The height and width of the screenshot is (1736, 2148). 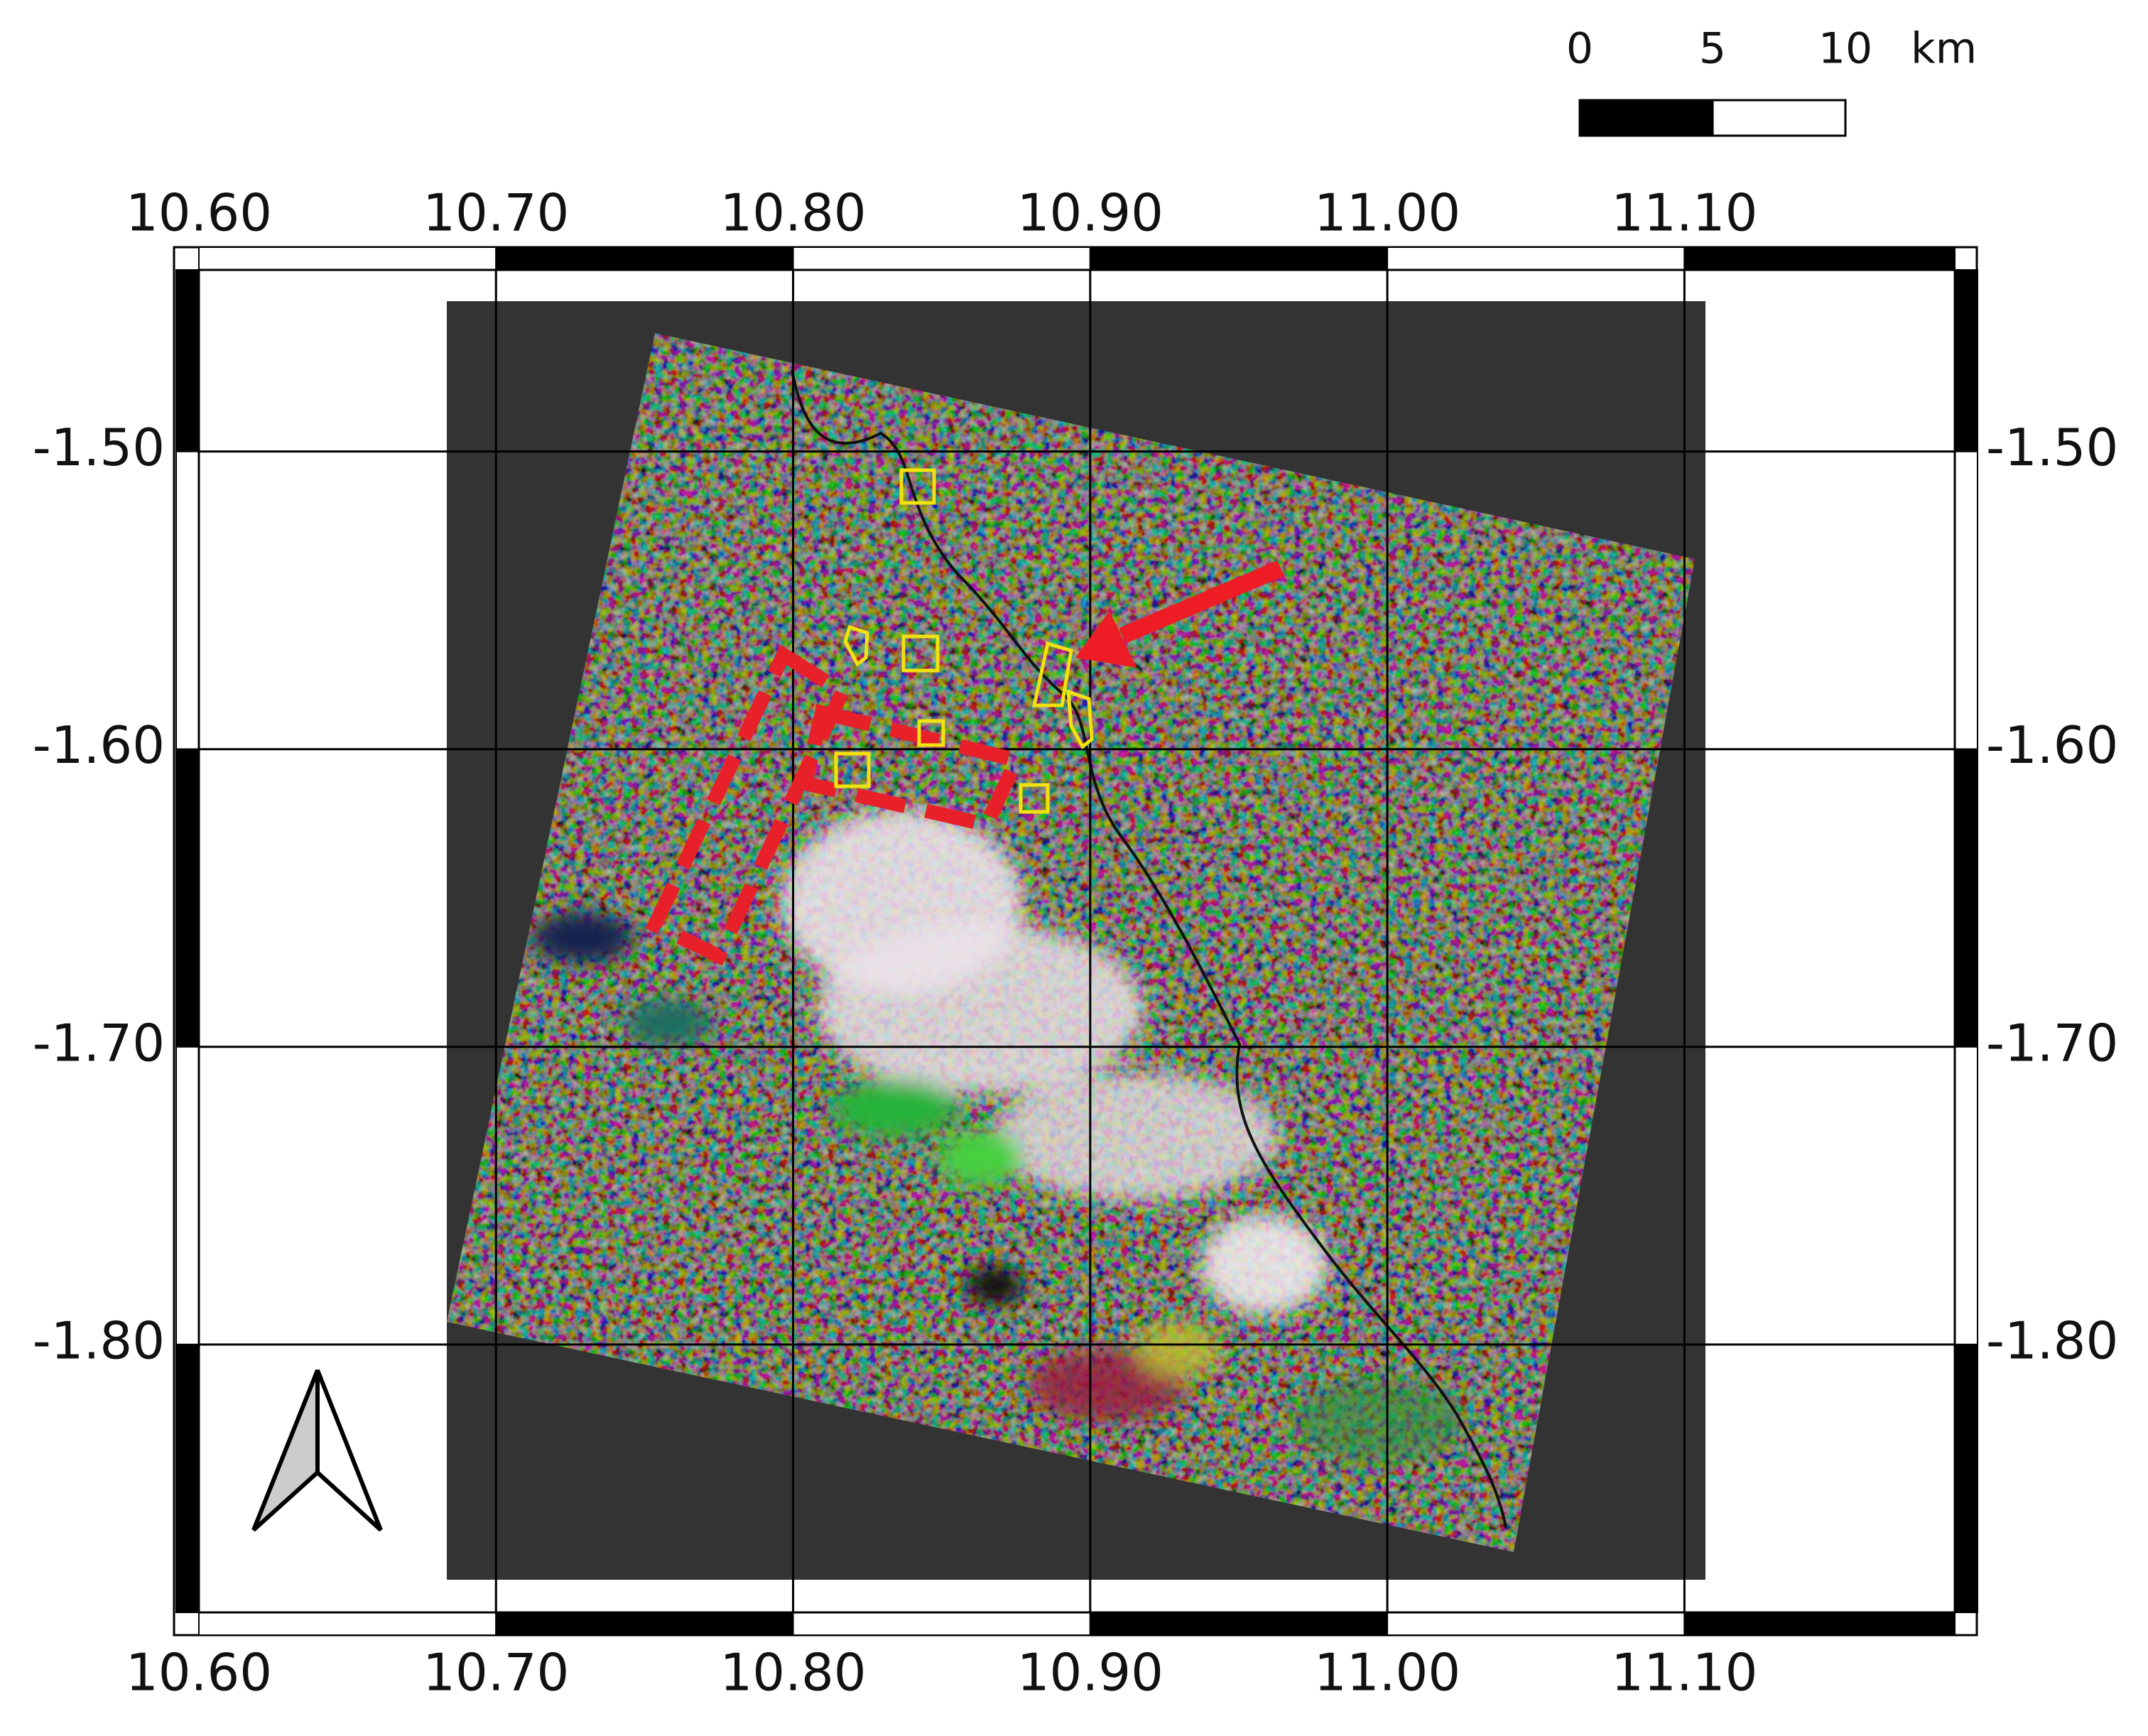 What do you see at coordinates (1106, 639) in the screenshot?
I see `pointer-arrow-head` at bounding box center [1106, 639].